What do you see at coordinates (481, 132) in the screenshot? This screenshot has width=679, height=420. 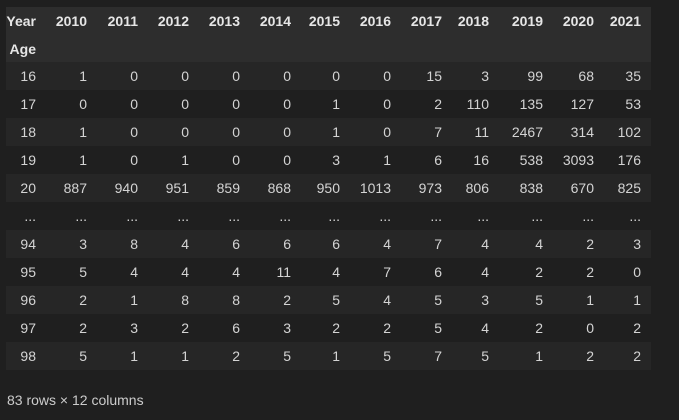 I see `table-cell: 11` at bounding box center [481, 132].